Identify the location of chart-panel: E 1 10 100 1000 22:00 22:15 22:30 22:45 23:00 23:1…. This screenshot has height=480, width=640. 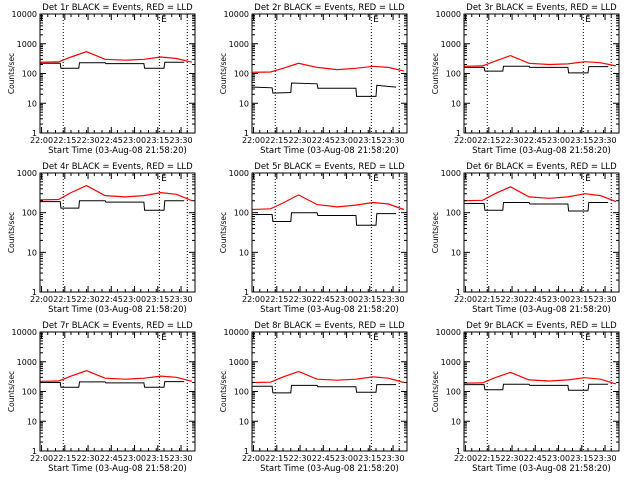
(525, 238).